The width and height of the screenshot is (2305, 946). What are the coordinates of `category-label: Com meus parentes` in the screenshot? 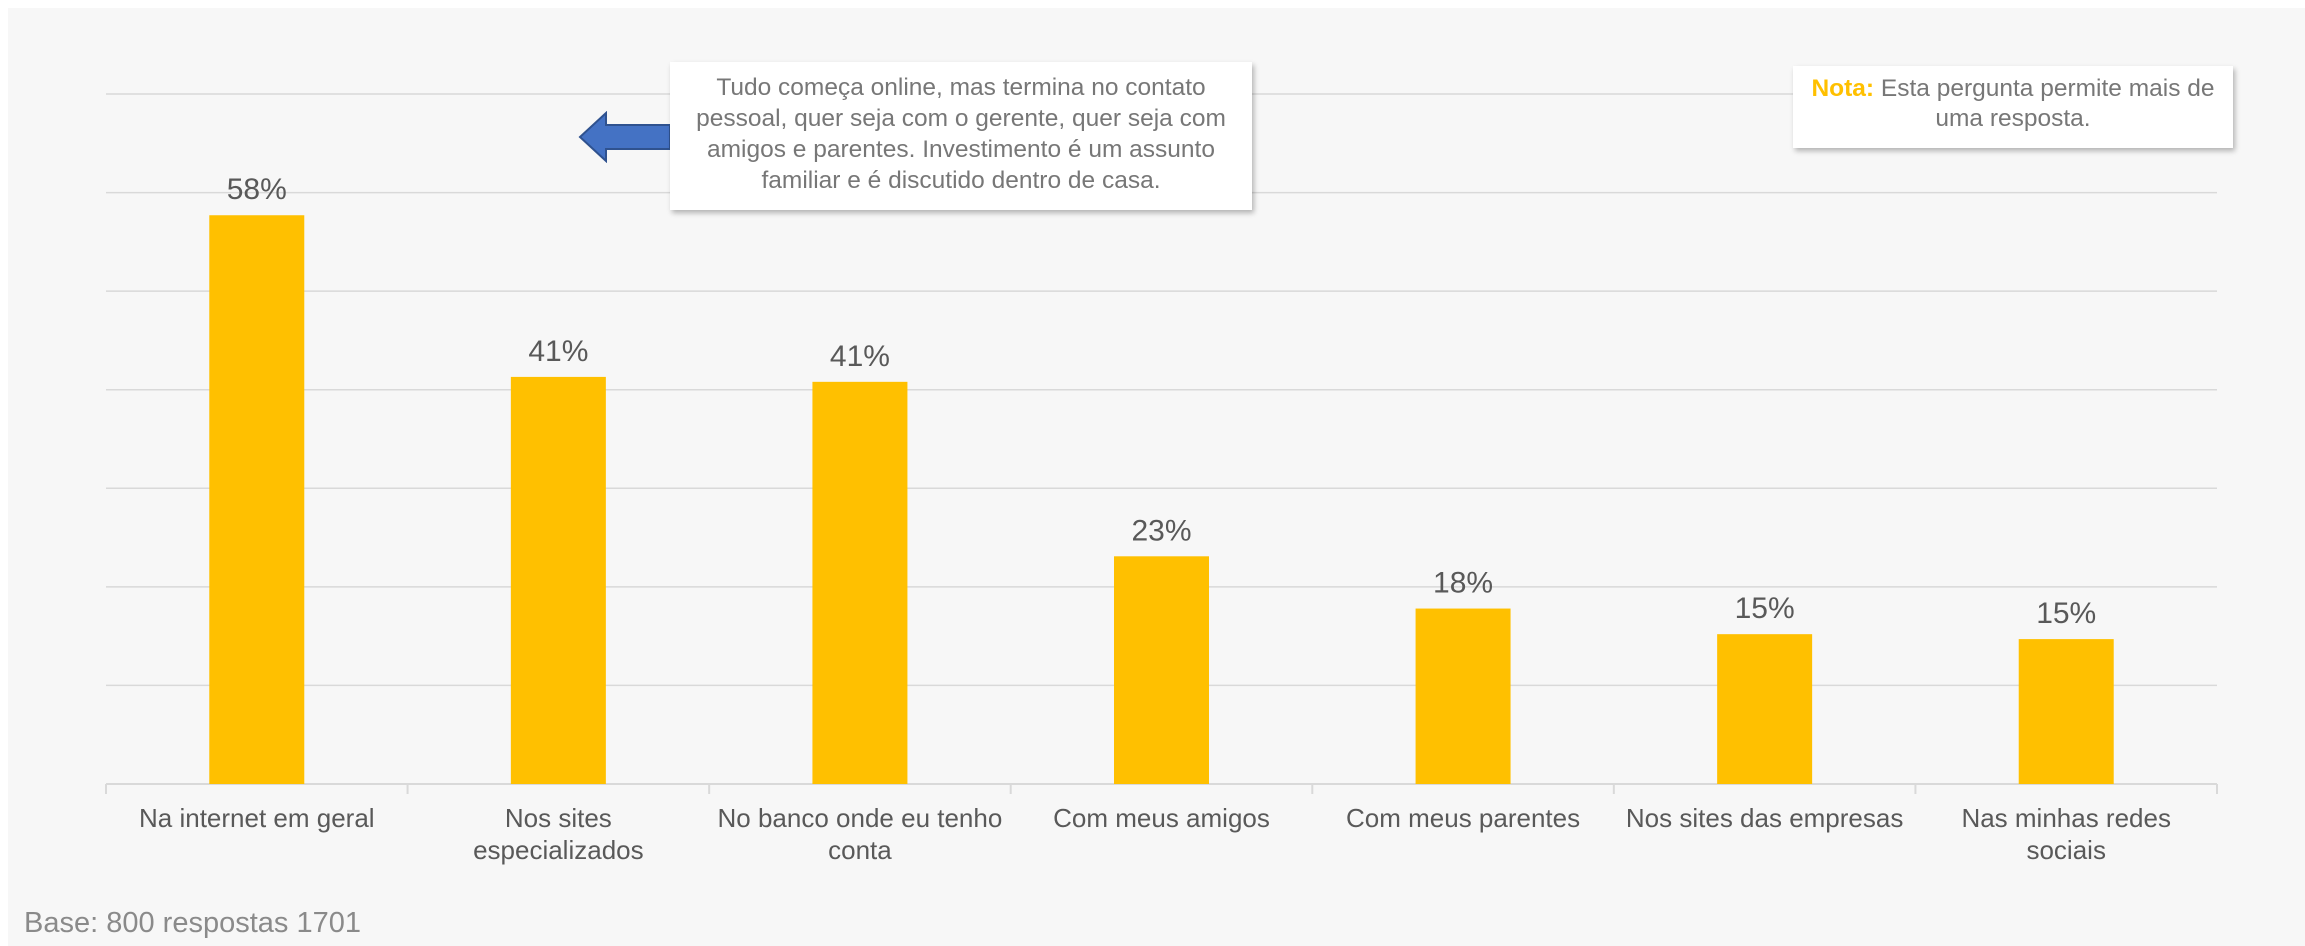 It's located at (1463, 818).